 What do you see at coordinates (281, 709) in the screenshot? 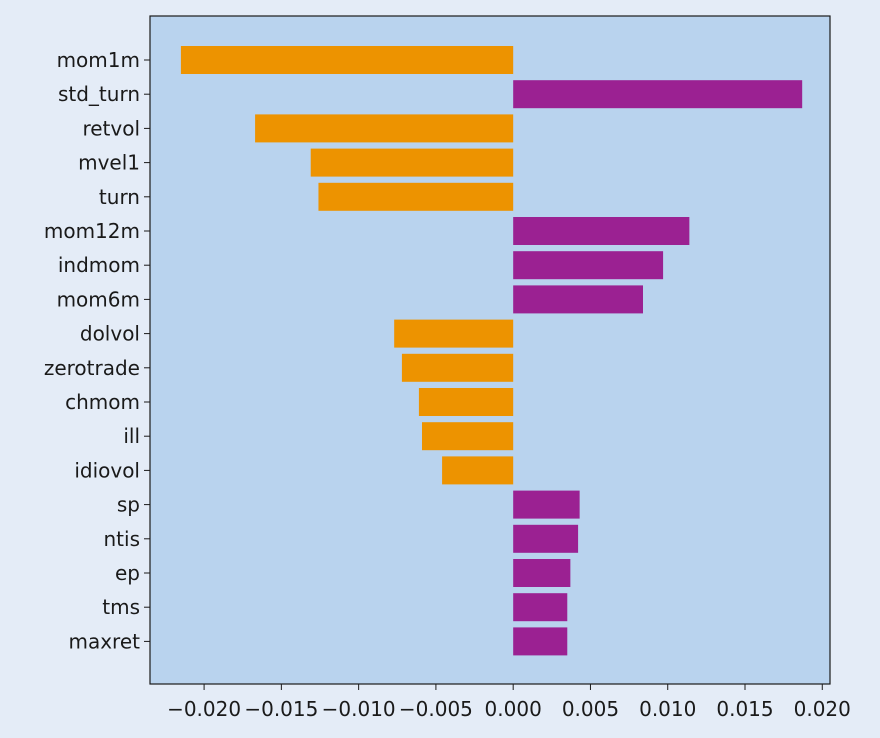
I see `x-tick-label-1: −0.015` at bounding box center [281, 709].